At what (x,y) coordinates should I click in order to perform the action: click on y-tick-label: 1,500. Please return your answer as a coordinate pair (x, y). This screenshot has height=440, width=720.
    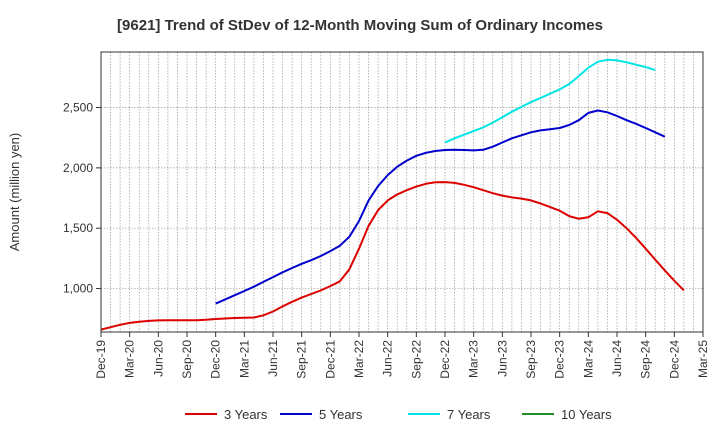
    Looking at the image, I should click on (78, 228).